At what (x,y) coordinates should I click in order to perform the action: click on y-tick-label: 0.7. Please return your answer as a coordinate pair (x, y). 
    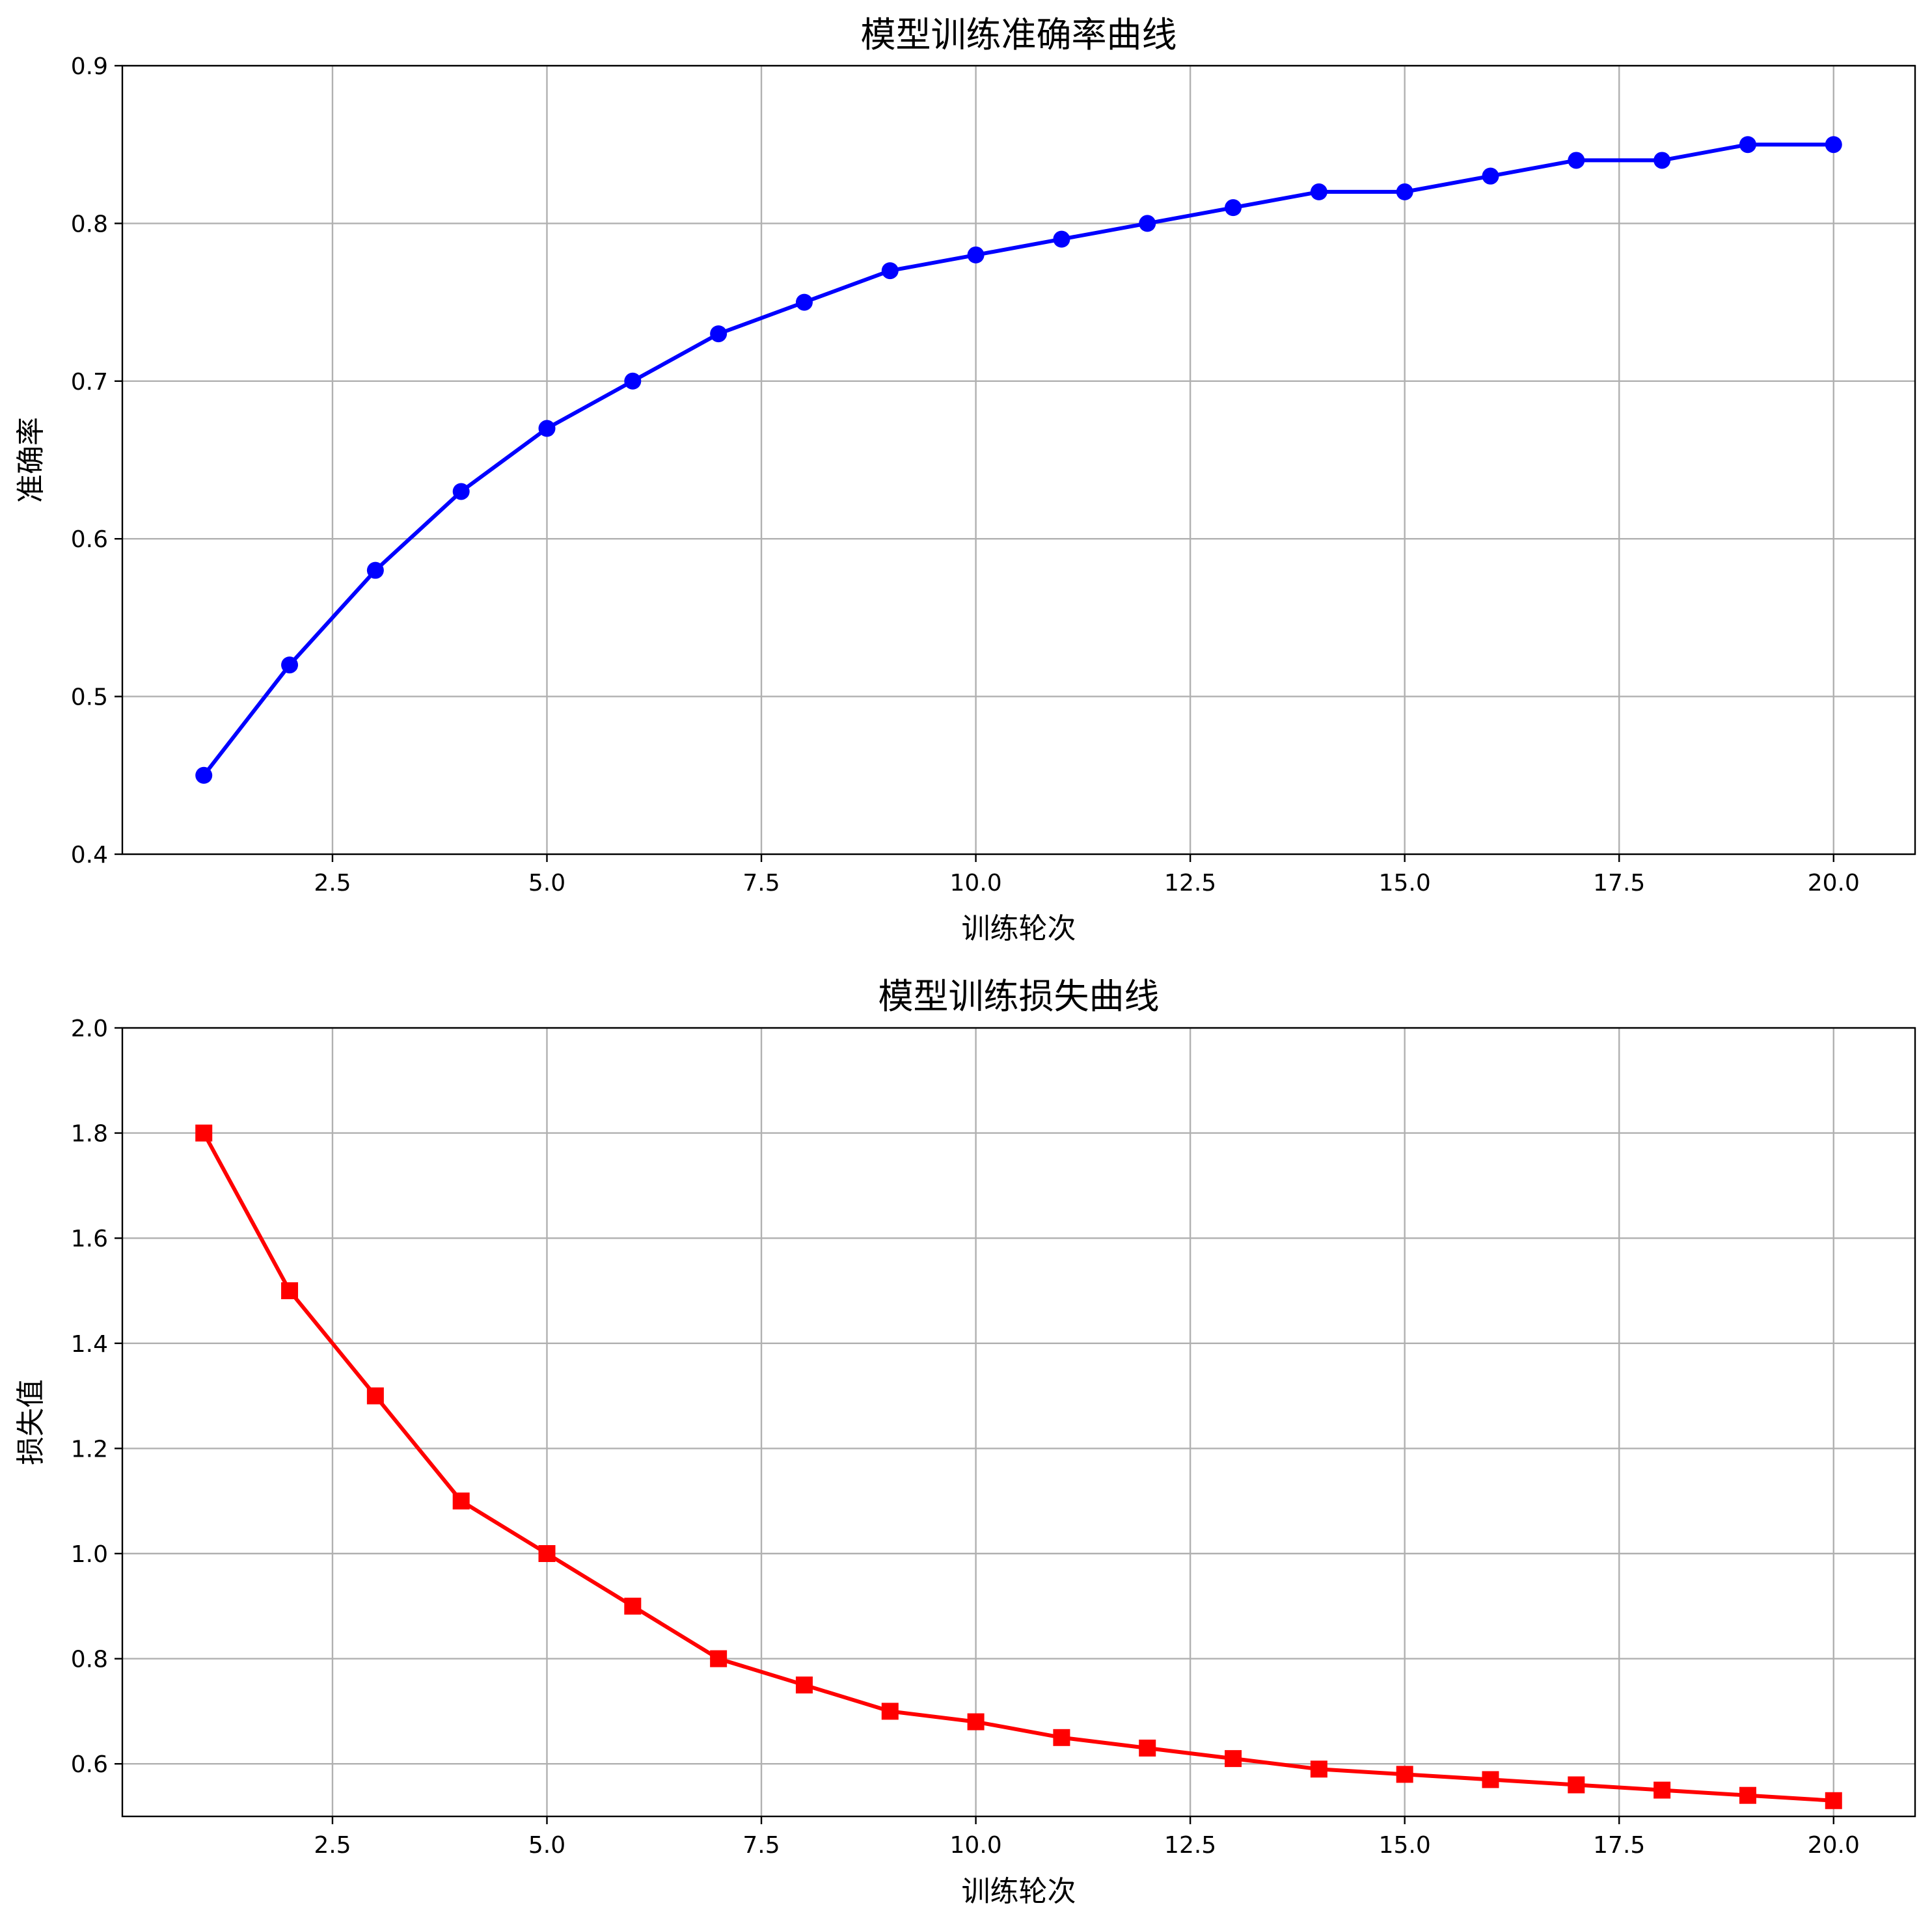
    Looking at the image, I should click on (89, 382).